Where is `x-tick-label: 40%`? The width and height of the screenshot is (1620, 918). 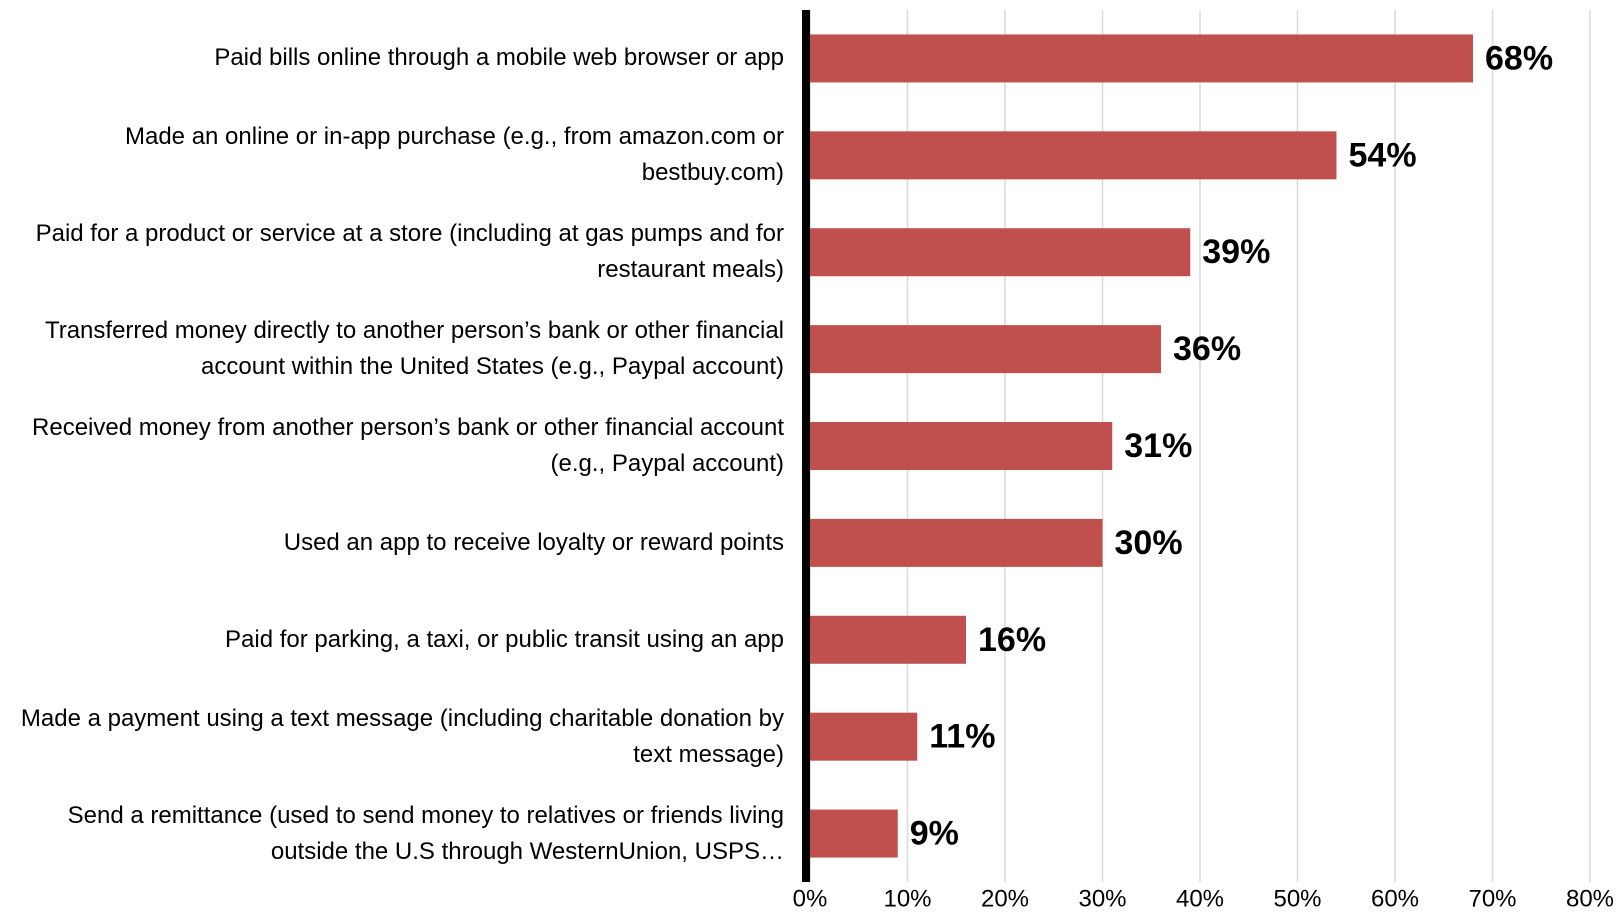
x-tick-label: 40% is located at coordinates (1200, 898).